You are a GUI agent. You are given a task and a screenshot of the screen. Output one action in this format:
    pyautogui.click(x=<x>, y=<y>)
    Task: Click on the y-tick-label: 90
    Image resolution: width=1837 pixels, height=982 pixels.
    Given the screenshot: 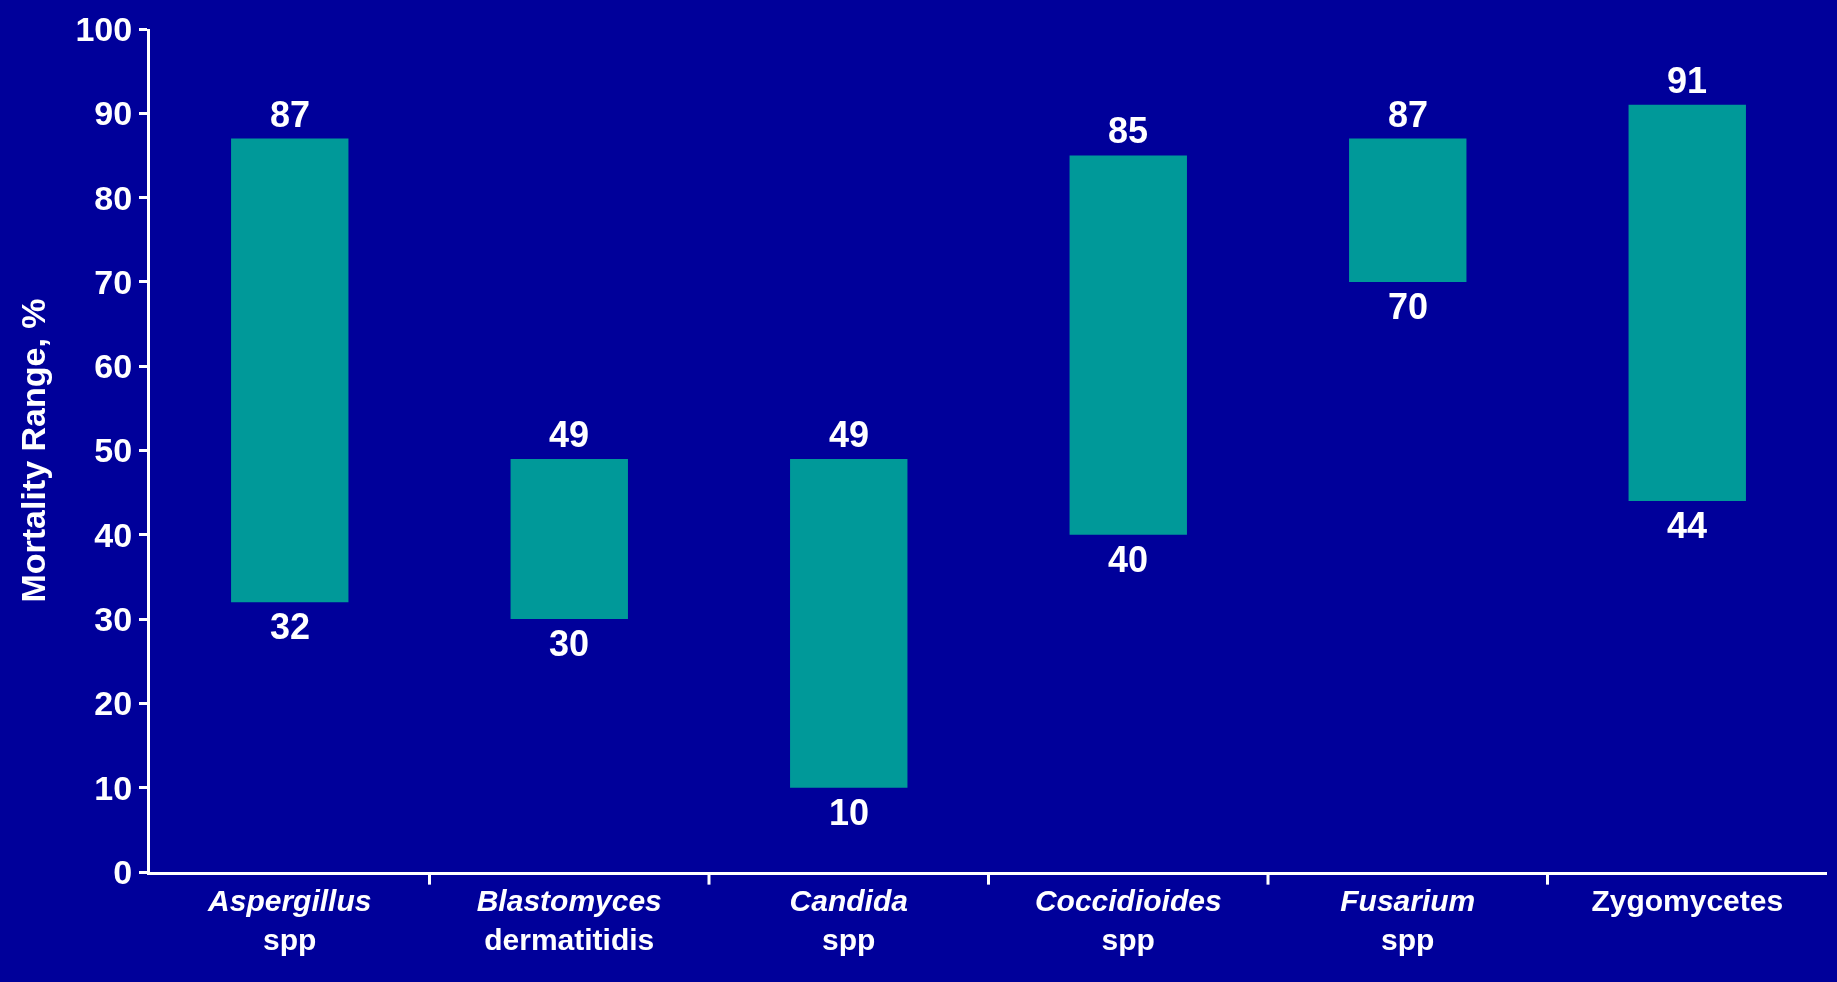 What is the action you would take?
    pyautogui.click(x=113, y=113)
    